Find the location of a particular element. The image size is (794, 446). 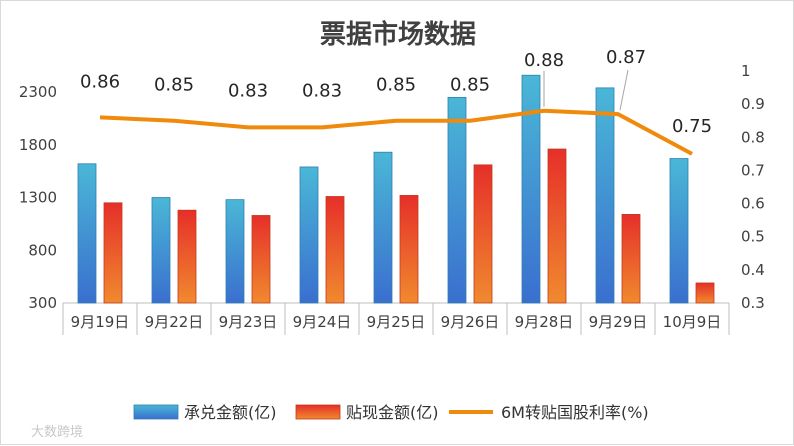

legend-label: 6M转贴国股利率(%) is located at coordinates (575, 412).